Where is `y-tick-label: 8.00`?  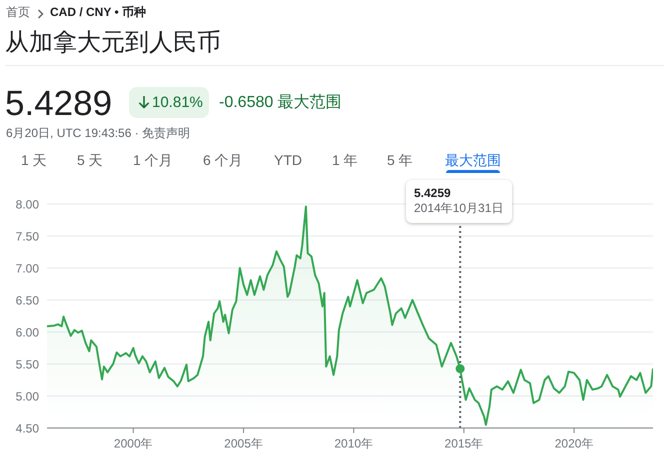 y-tick-label: 8.00 is located at coordinates (28, 204).